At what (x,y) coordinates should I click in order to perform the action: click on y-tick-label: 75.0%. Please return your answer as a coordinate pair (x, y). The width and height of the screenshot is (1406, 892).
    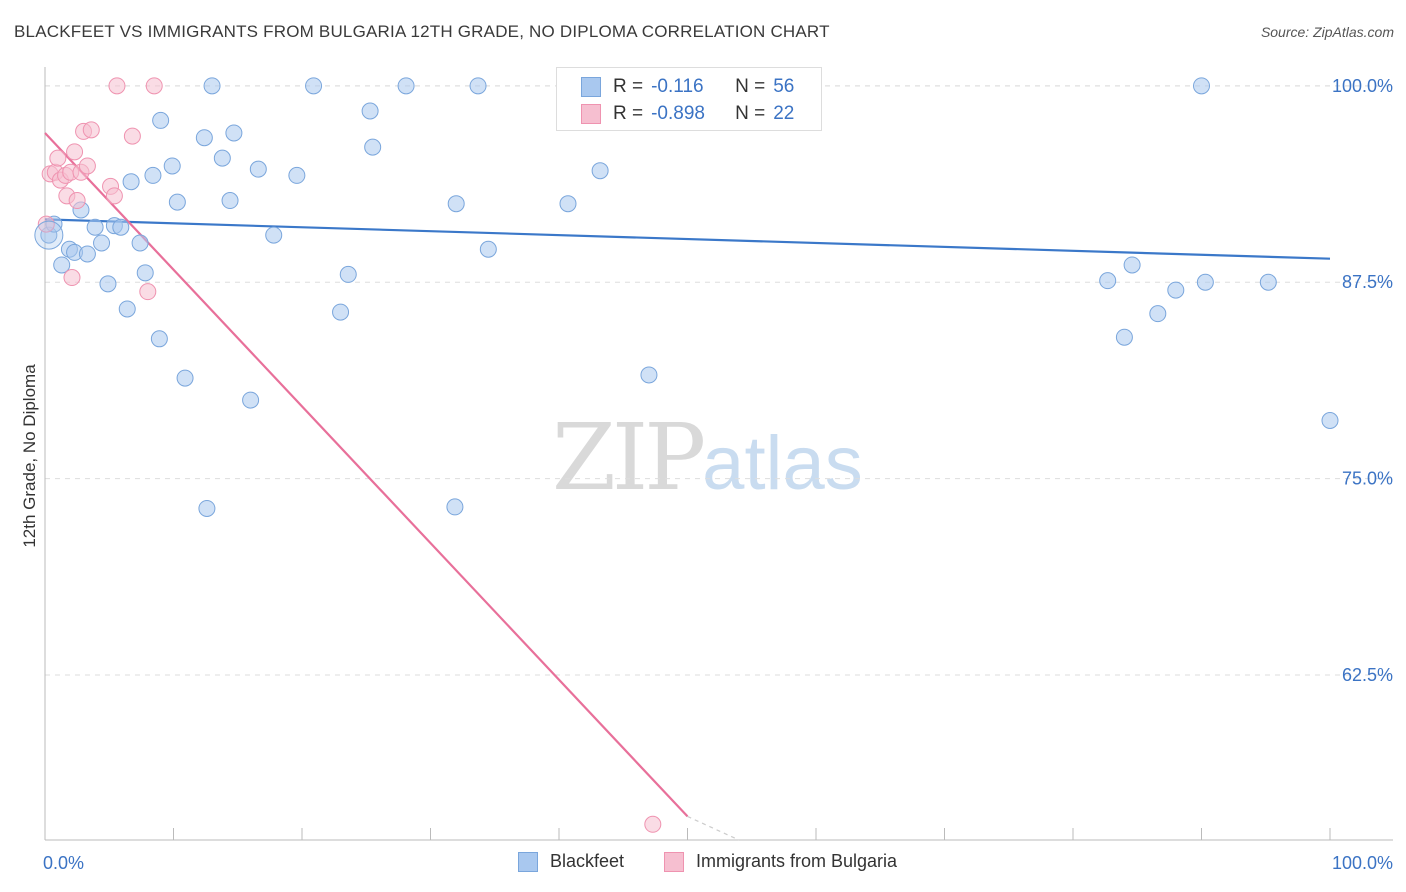
    Looking at the image, I should click on (1367, 479).